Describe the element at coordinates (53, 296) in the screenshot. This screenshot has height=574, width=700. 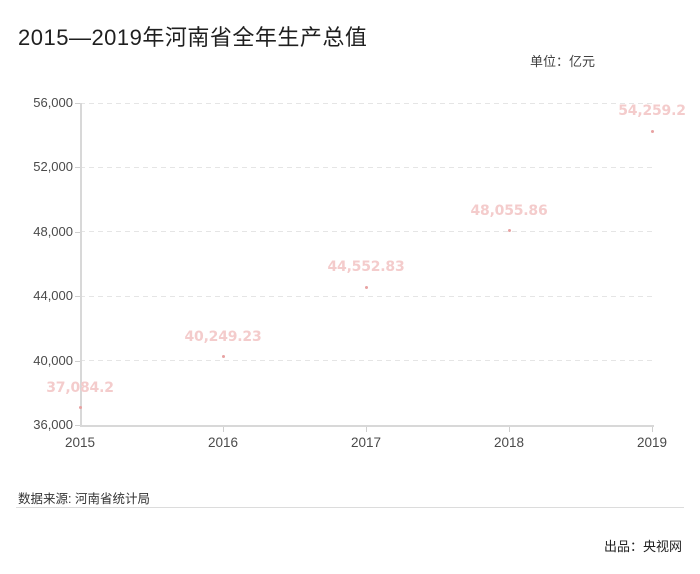
I see `y-tick-label: 44,000` at that location.